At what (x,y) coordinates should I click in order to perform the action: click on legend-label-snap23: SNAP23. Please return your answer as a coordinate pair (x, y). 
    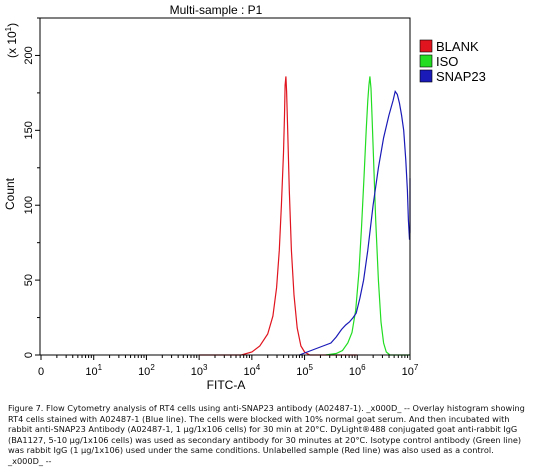
    Looking at the image, I should click on (461, 76).